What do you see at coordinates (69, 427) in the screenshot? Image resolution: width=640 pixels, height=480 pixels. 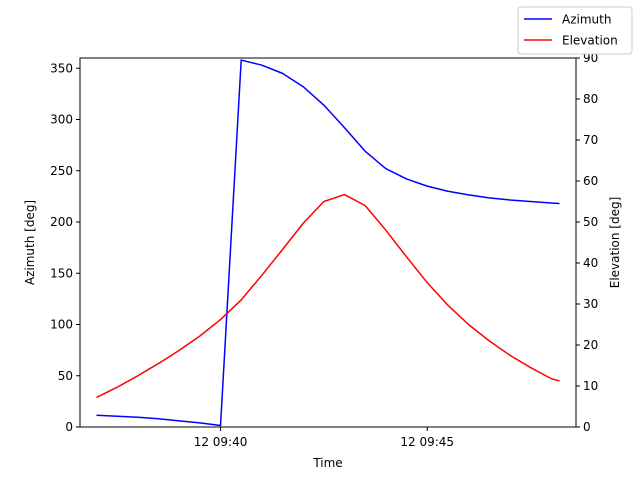 I see `left-tick-label: 0` at bounding box center [69, 427].